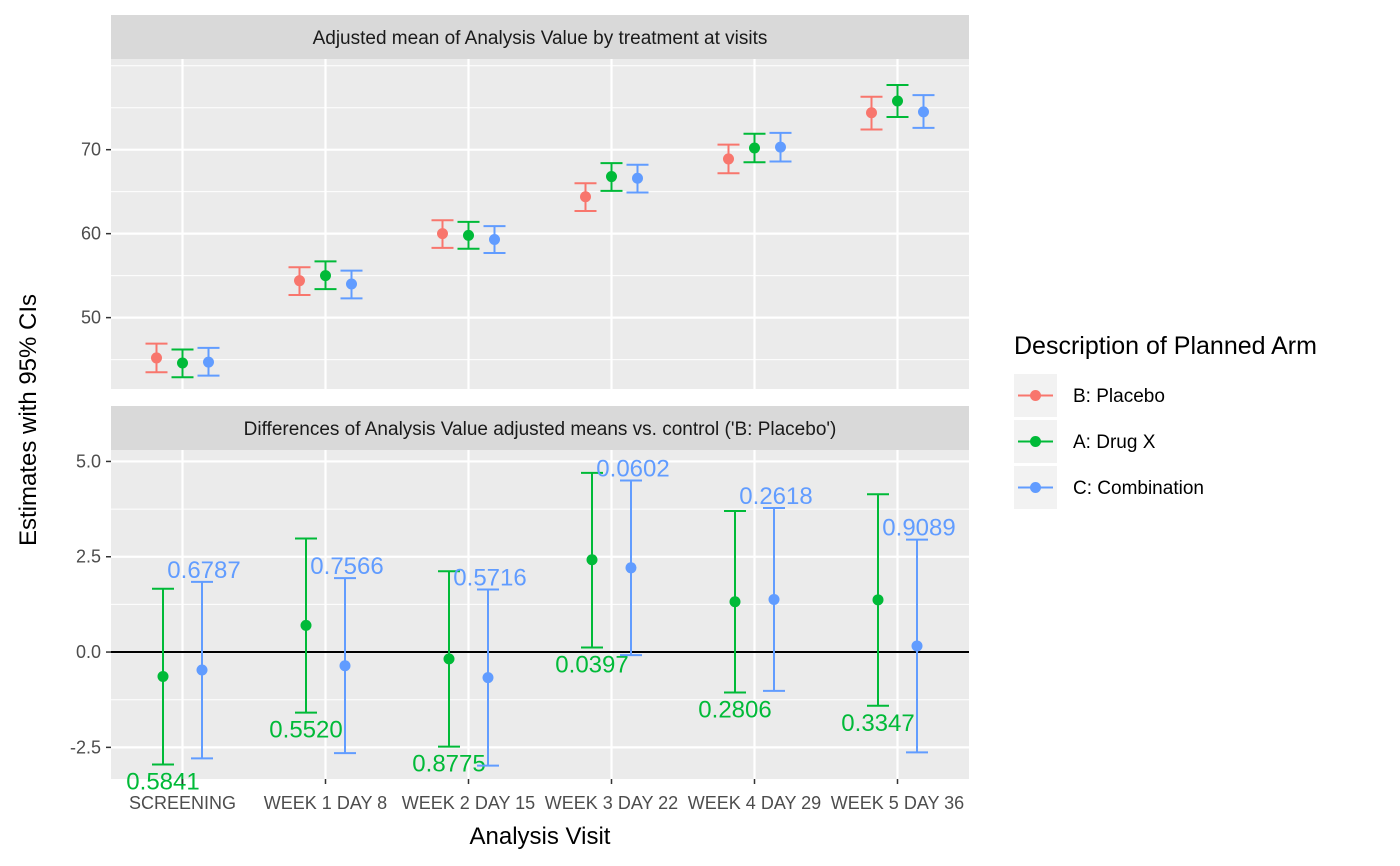 The image size is (1400, 866). Describe the element at coordinates (918, 528) in the screenshot. I see `p-value-label: 0.9089` at that location.